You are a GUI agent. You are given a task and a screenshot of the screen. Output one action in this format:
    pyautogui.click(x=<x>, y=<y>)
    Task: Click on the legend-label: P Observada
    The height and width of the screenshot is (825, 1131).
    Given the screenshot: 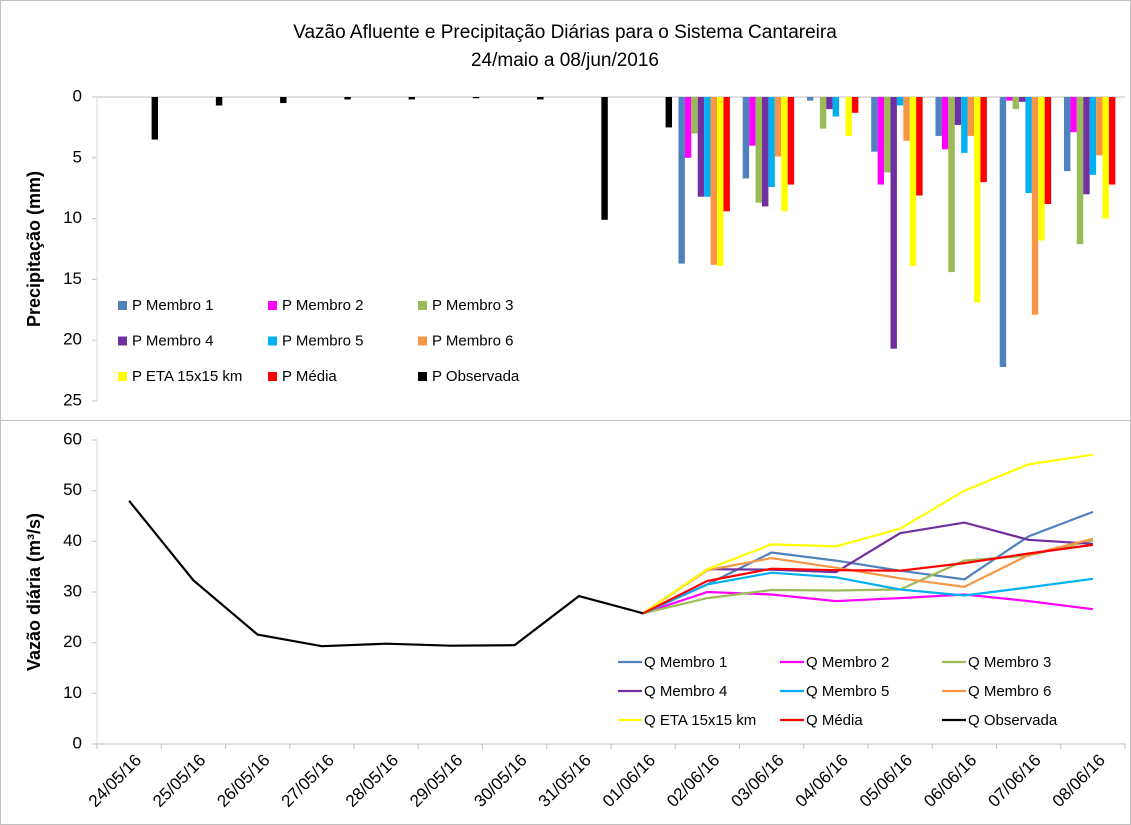 What is the action you would take?
    pyautogui.click(x=476, y=376)
    